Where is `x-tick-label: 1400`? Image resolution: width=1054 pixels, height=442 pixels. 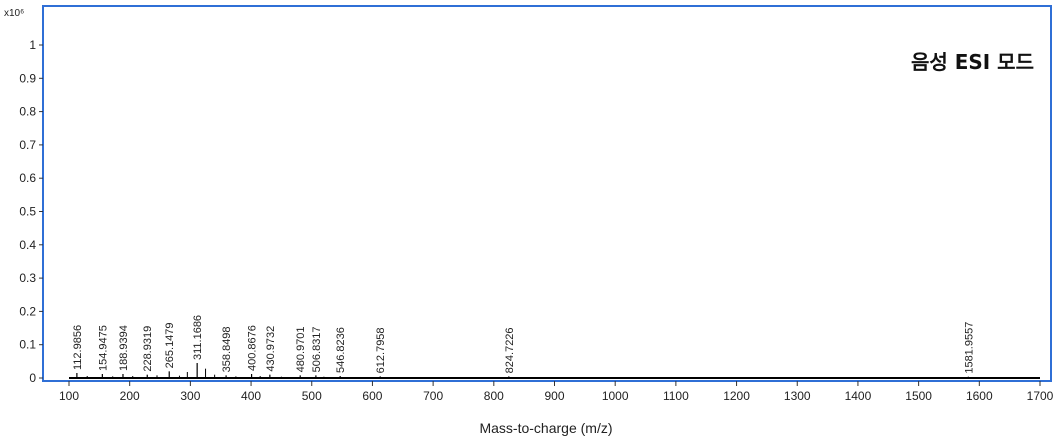
x-tick-label: 1400 is located at coordinates (858, 396).